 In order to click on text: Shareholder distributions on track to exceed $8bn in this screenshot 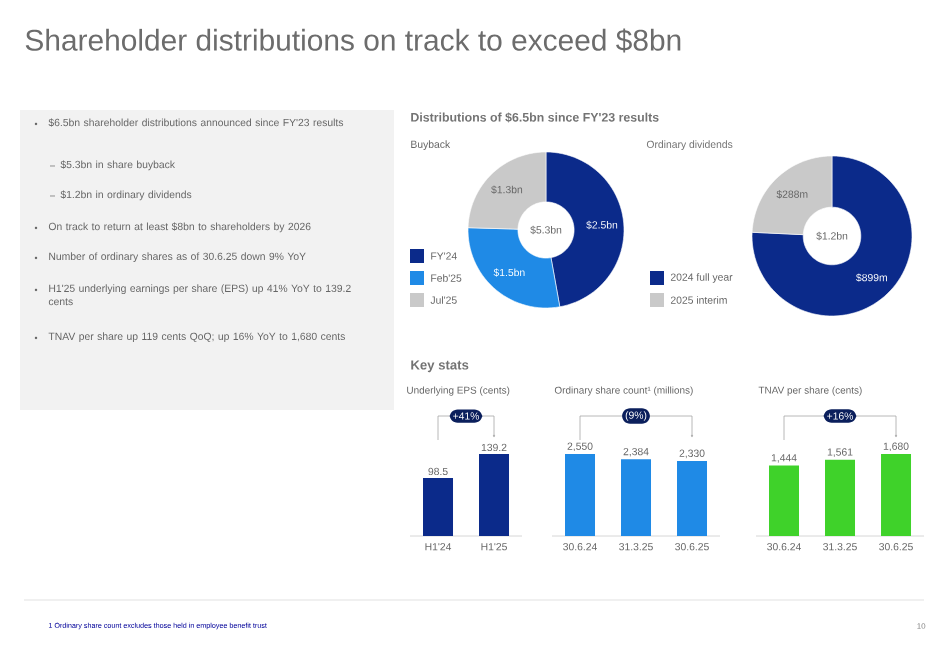, I will do `click(353, 40)`.